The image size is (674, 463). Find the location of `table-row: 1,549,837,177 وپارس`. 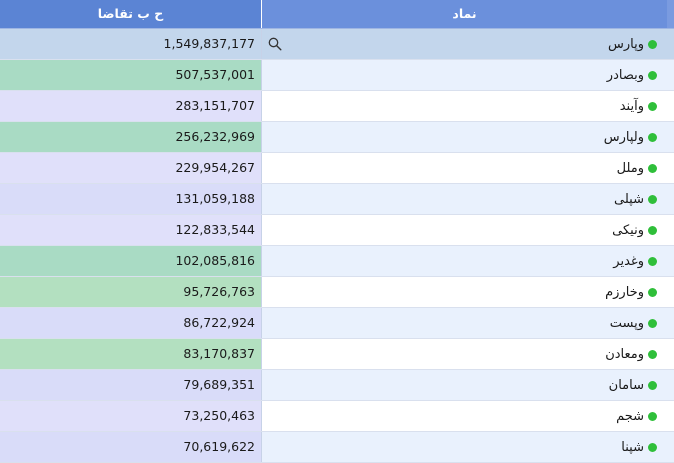

table-row: 1,549,837,177 وپارس is located at coordinates (337, 44).